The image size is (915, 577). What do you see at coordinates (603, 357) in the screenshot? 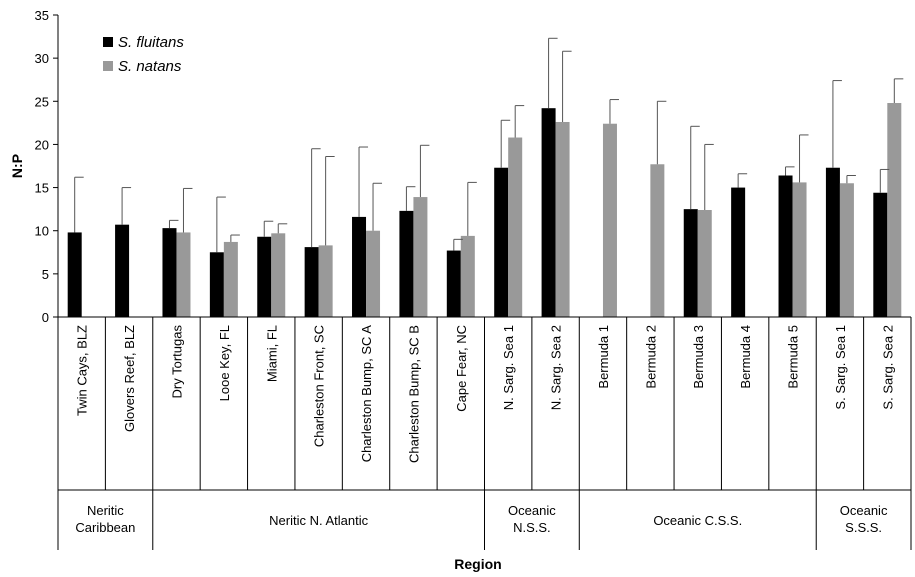
I see `category-label: Bermuda 1` at bounding box center [603, 357].